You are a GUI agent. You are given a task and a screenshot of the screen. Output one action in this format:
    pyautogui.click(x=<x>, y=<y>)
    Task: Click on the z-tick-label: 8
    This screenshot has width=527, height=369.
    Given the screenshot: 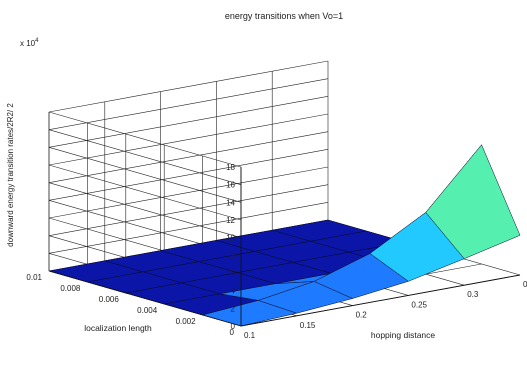 What is the action you would take?
    pyautogui.click(x=233, y=255)
    